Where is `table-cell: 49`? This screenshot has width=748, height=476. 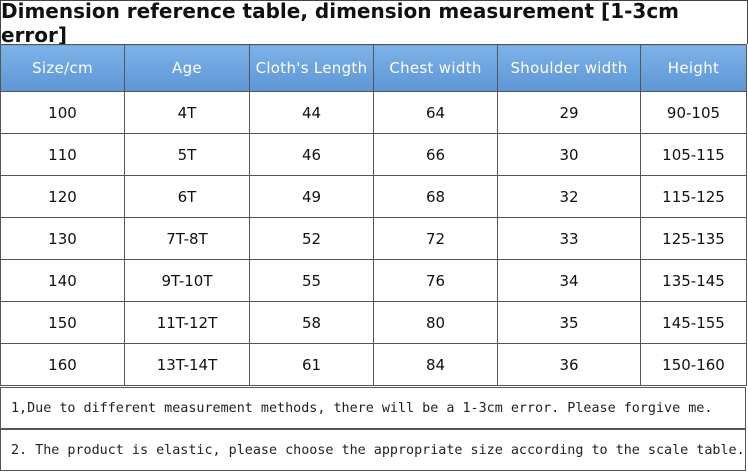
table-cell: 49 is located at coordinates (311, 196).